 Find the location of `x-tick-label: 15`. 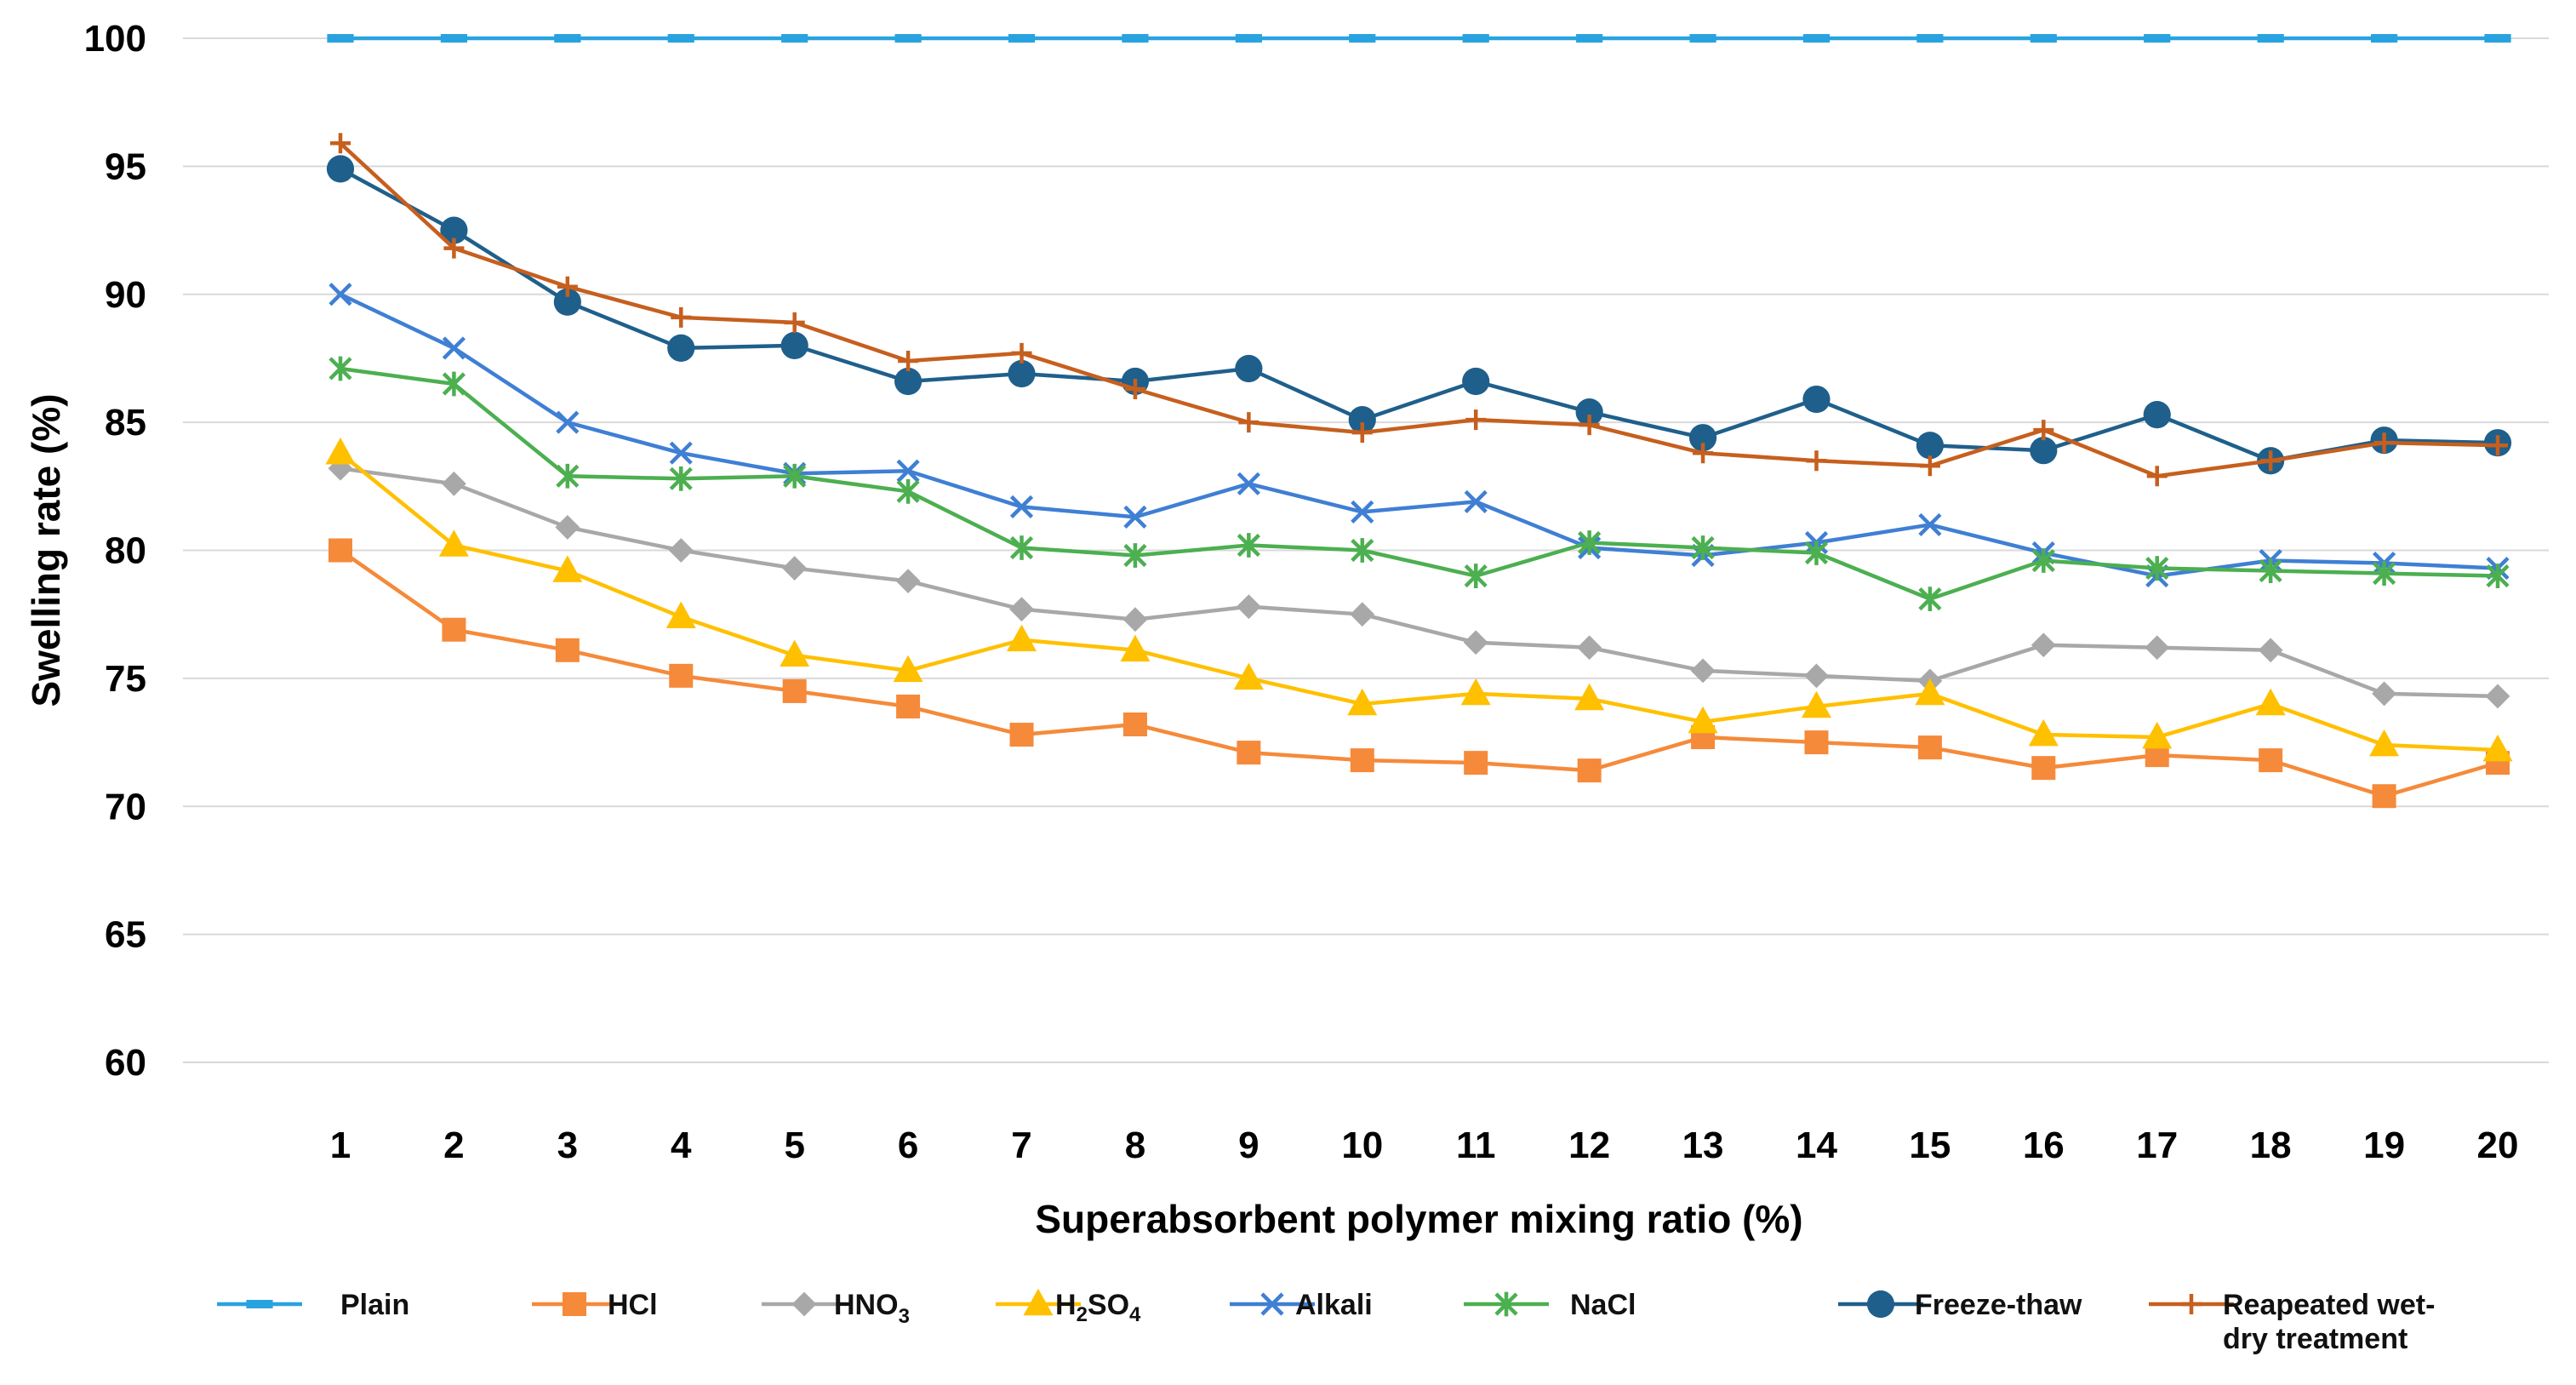

x-tick-label: 15 is located at coordinates (1930, 1146).